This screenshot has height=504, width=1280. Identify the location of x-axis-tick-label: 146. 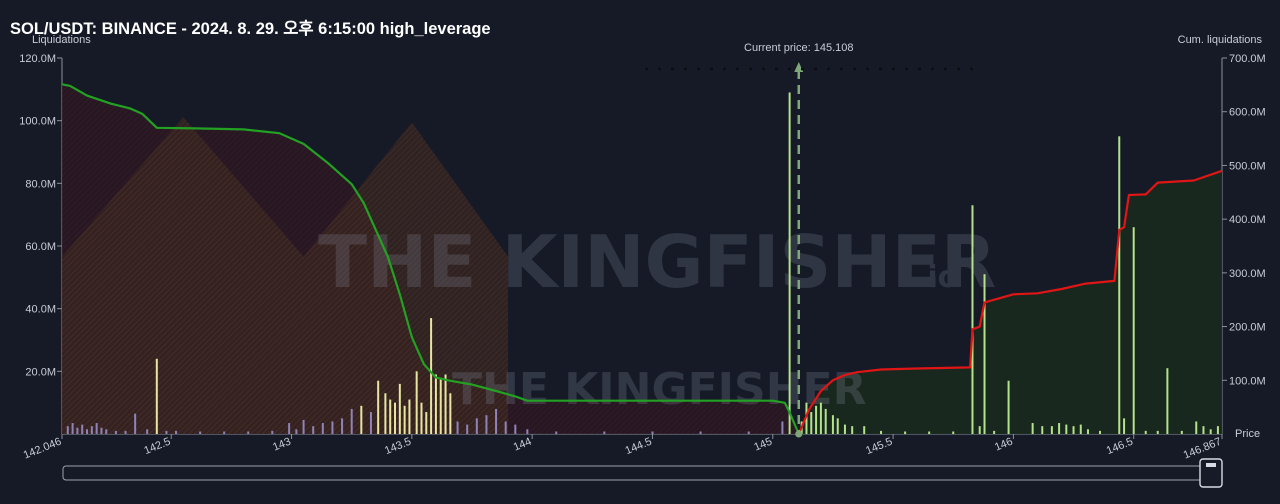
(1004, 445).